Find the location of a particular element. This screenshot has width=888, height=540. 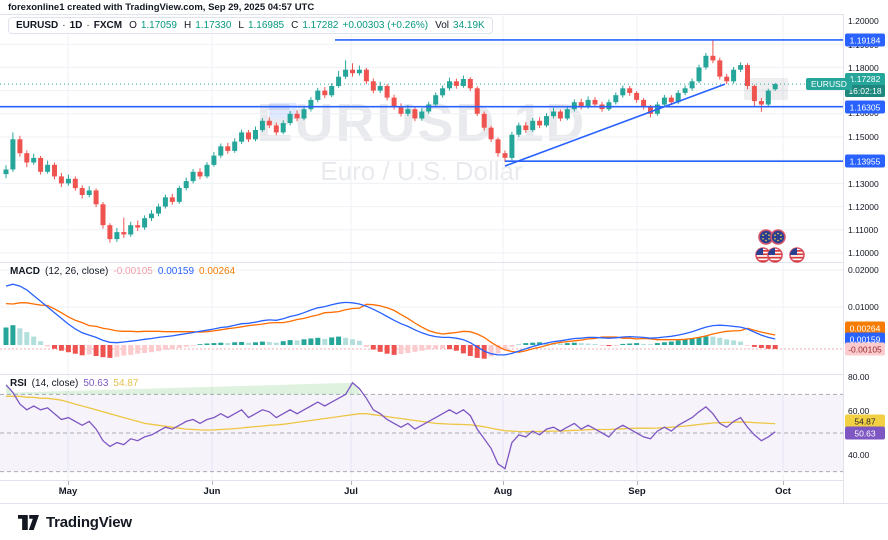

economic-events-icons is located at coordinates (783, 246).